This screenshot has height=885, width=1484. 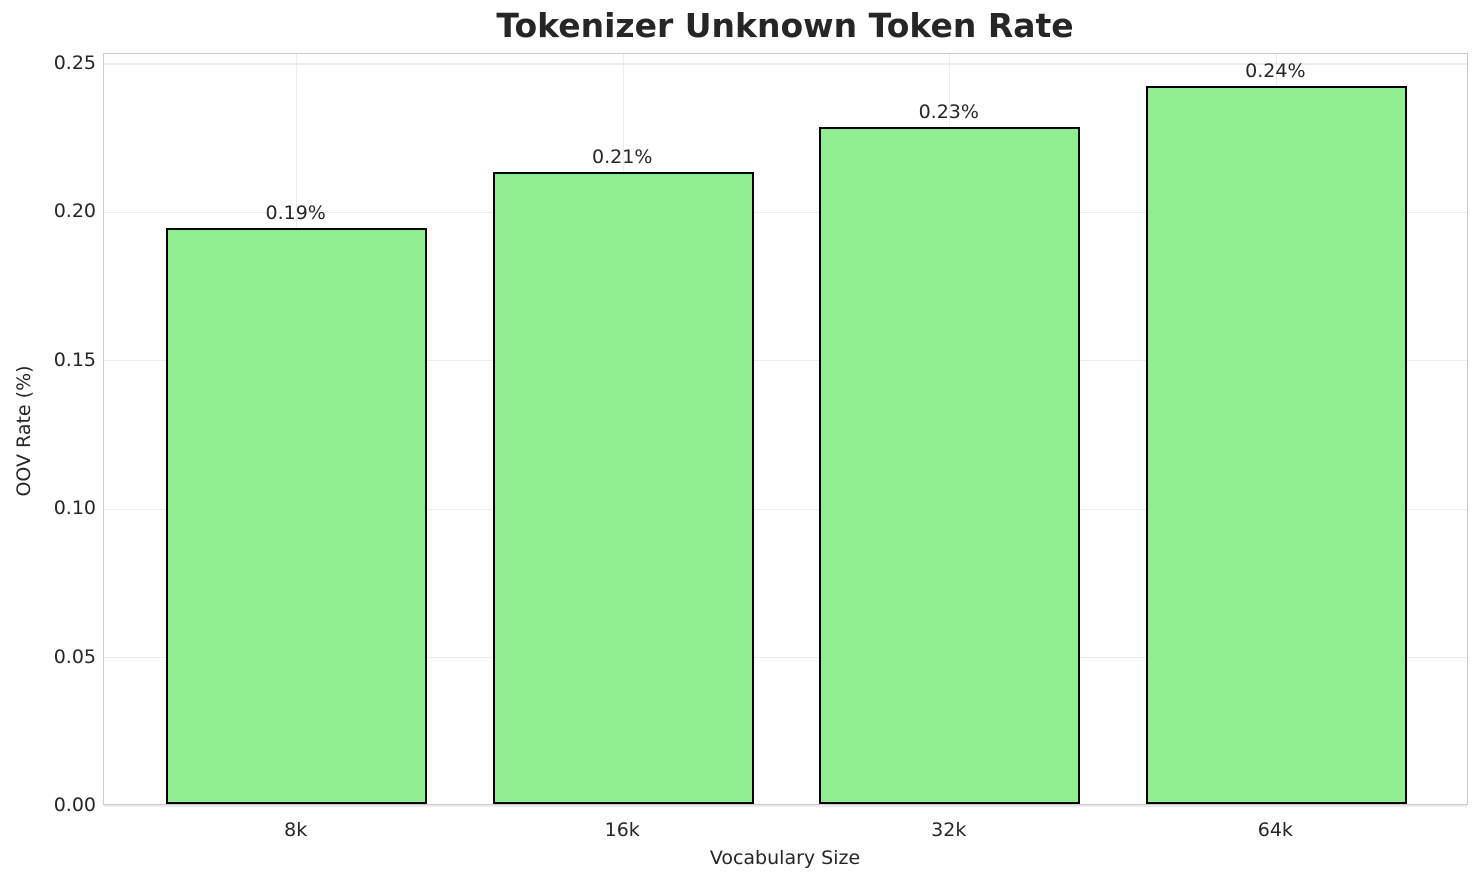 What do you see at coordinates (74, 211) in the screenshot?
I see `y-tick-label: 0.20` at bounding box center [74, 211].